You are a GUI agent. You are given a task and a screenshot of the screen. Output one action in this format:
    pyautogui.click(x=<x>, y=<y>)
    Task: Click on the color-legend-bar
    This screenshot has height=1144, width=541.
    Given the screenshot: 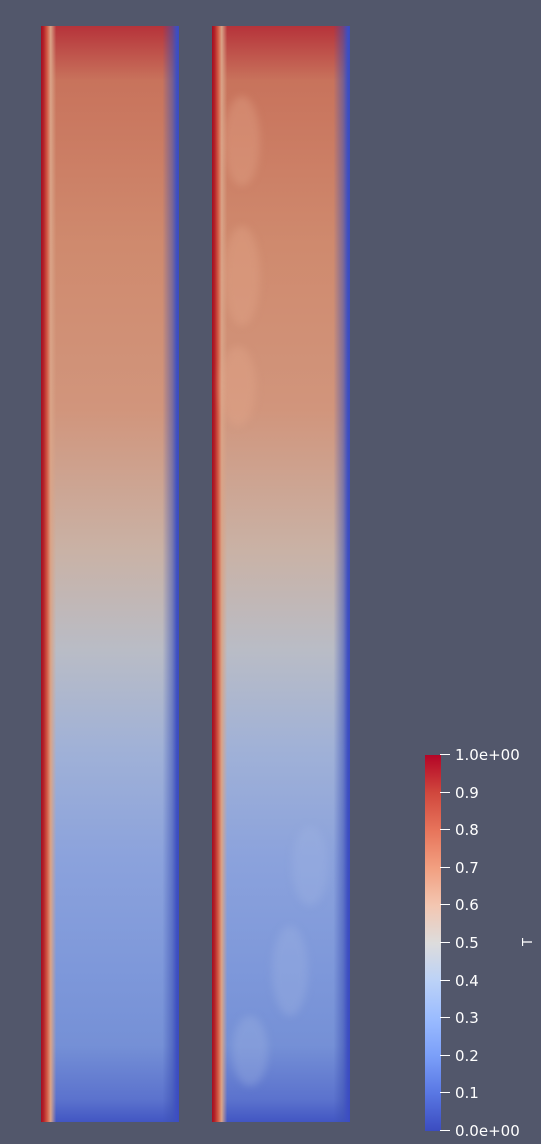 What is the action you would take?
    pyautogui.click(x=433, y=943)
    